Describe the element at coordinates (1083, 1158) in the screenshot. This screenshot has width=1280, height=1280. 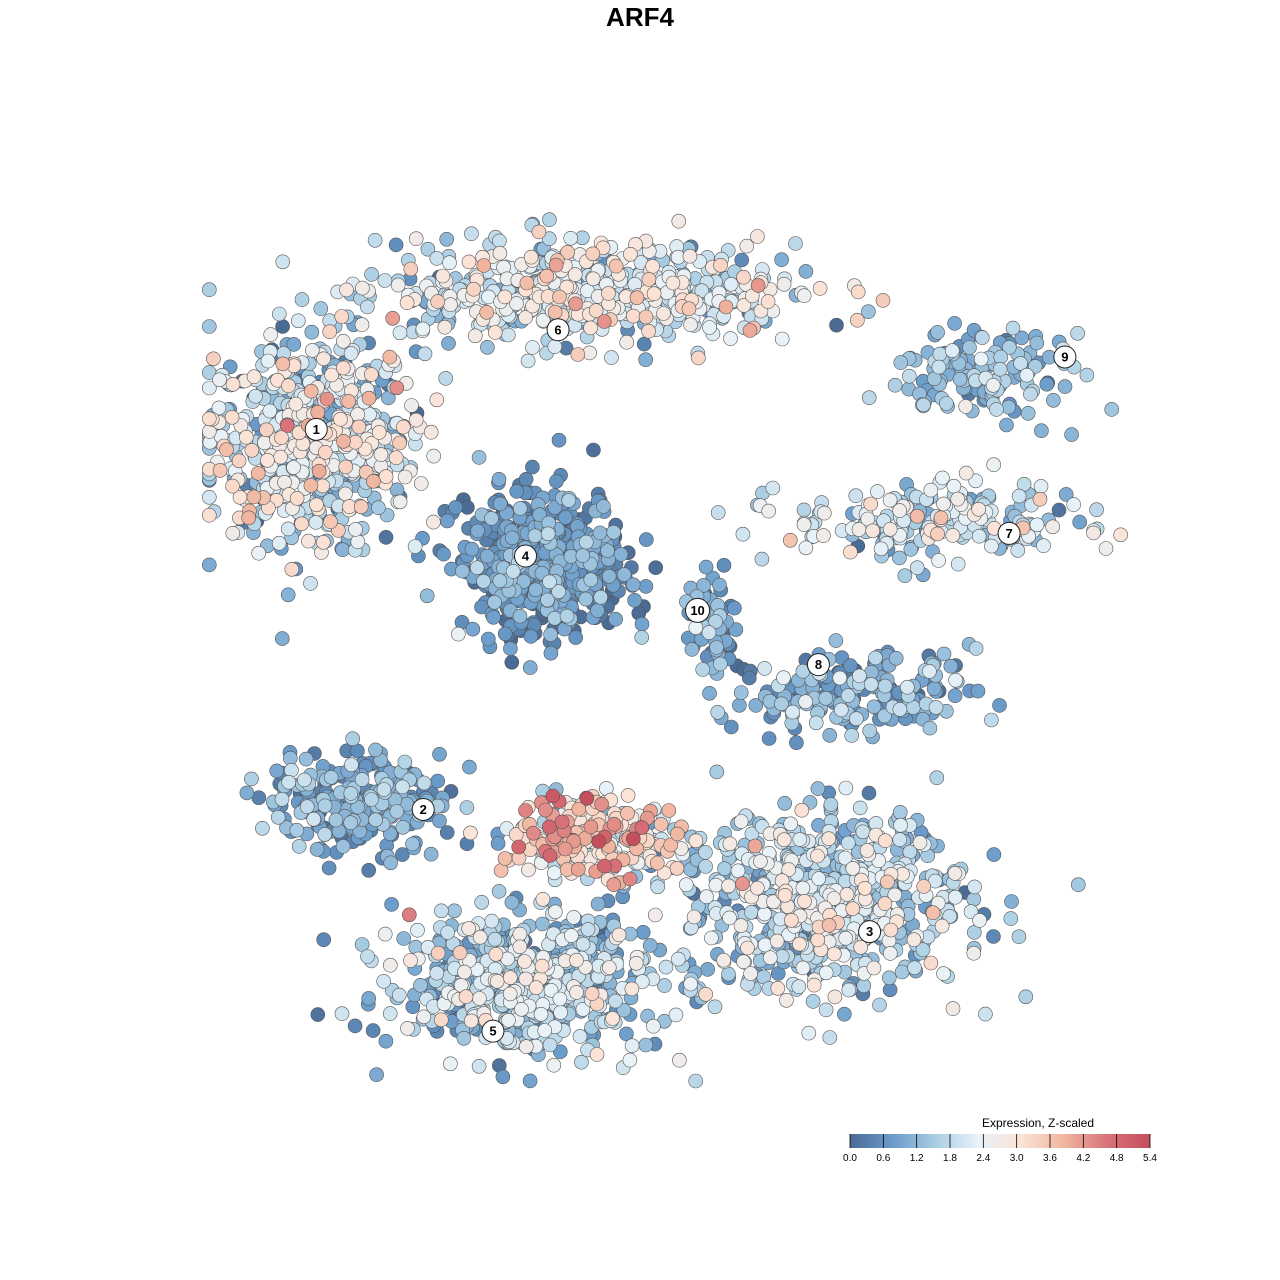
I see `legend-tick-label: 4.2` at that location.